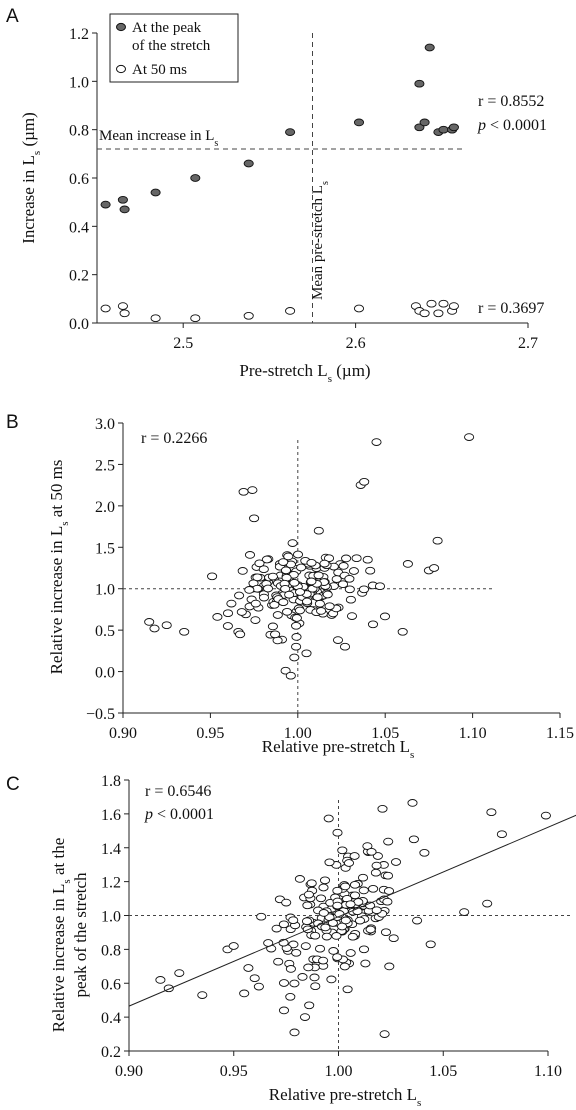 This screenshot has height=1110, width=576. I want to click on x-tick-label-b: 1.05, so click(385, 733).